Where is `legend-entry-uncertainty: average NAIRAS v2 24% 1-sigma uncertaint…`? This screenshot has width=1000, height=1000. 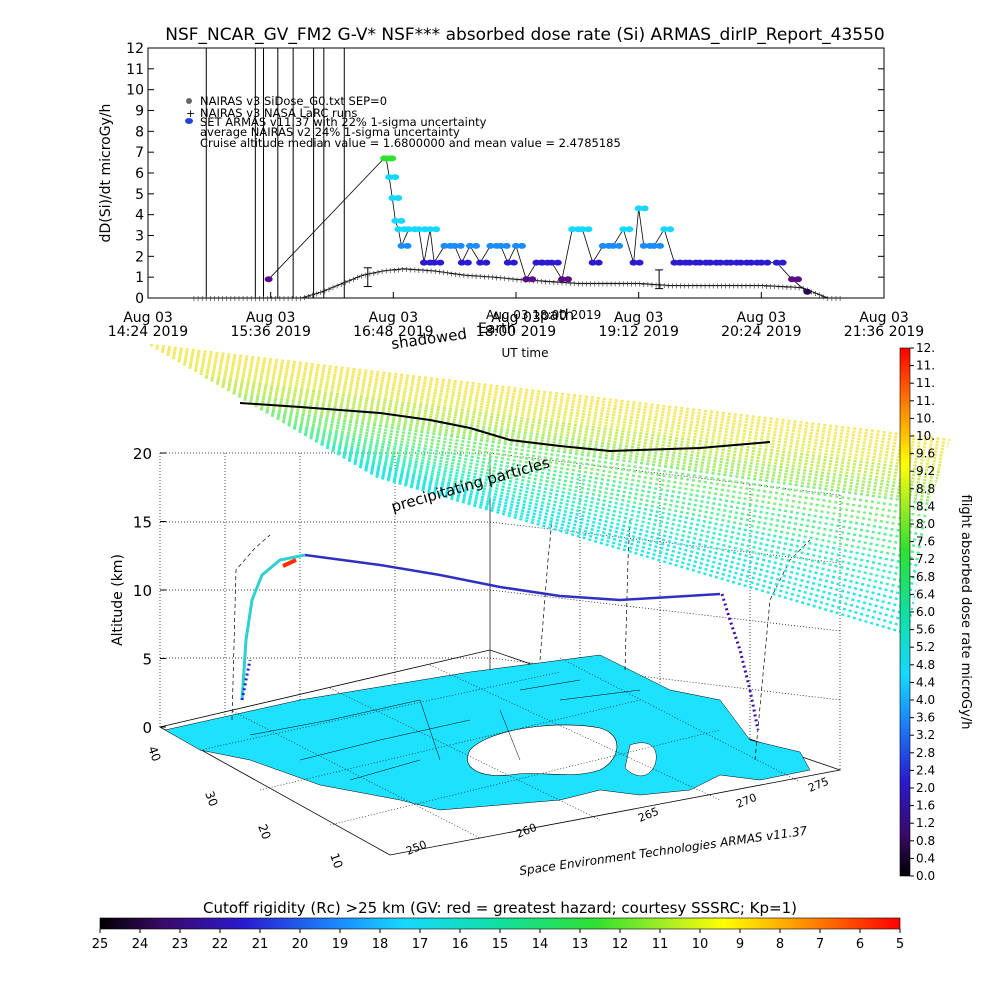
legend-entry-uncertainty: average NAIRAS v2 24% 1-sigma uncertaint… is located at coordinates (330, 132).